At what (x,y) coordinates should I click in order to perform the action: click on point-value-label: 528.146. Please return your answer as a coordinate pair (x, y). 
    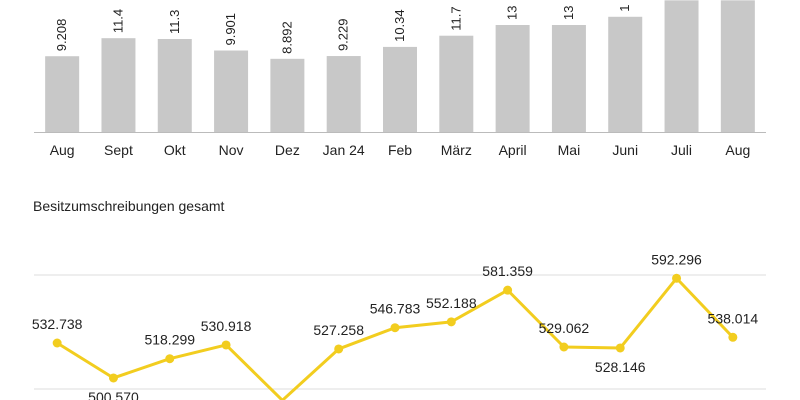
    Looking at the image, I should click on (620, 367).